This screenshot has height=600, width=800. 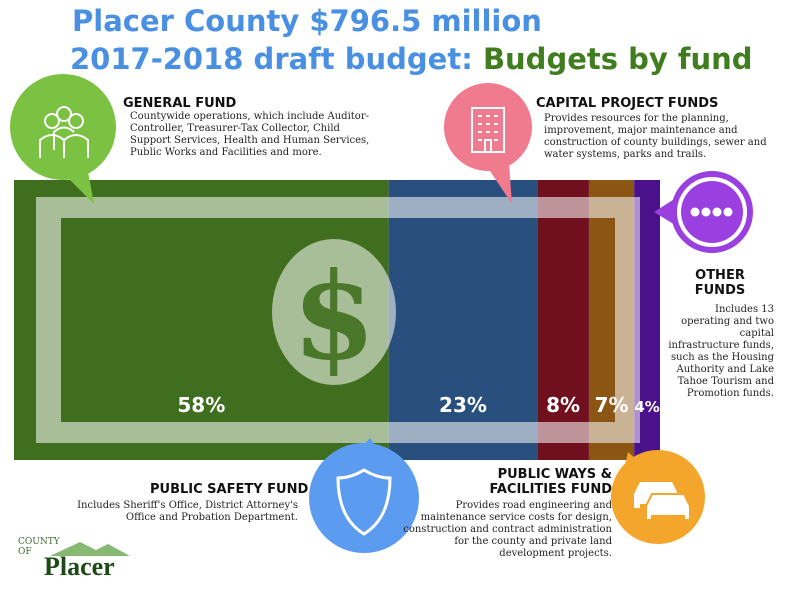 What do you see at coordinates (488, 130) in the screenshot?
I see `building-icon` at bounding box center [488, 130].